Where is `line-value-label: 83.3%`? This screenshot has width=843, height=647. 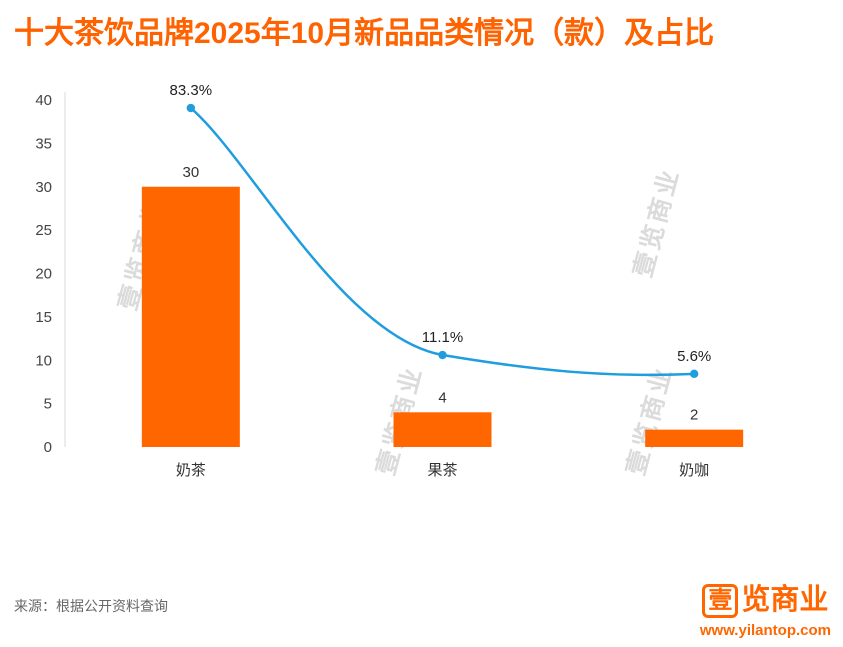
line-value-label: 83.3% is located at coordinates (191, 90).